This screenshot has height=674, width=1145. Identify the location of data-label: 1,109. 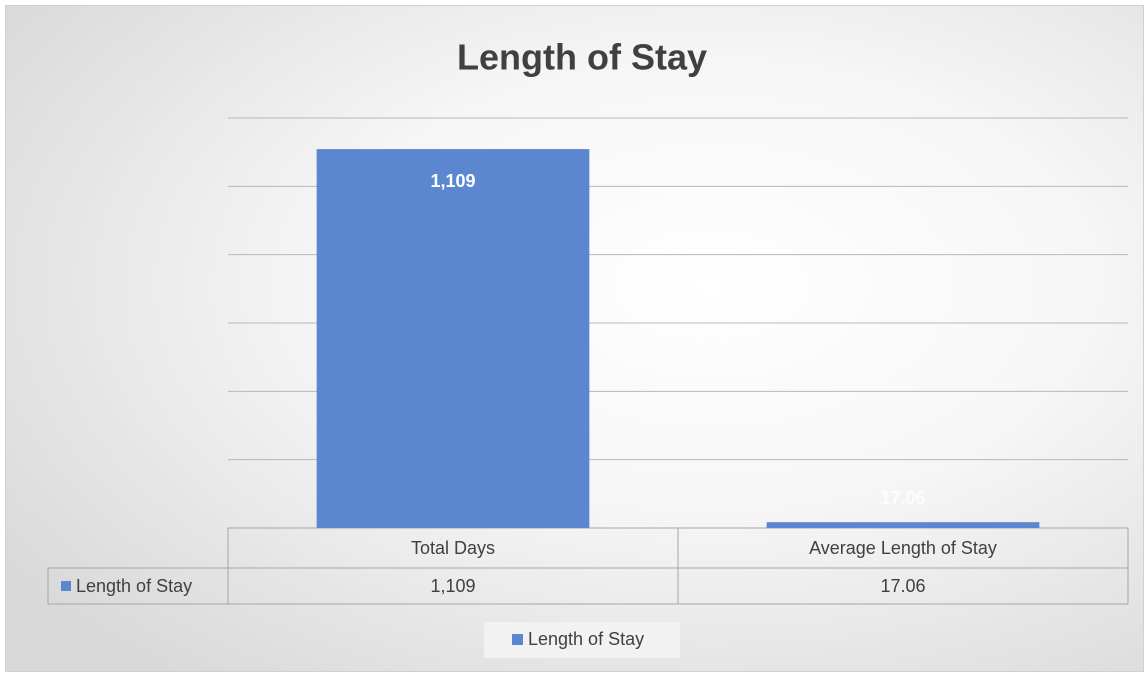
(452, 181).